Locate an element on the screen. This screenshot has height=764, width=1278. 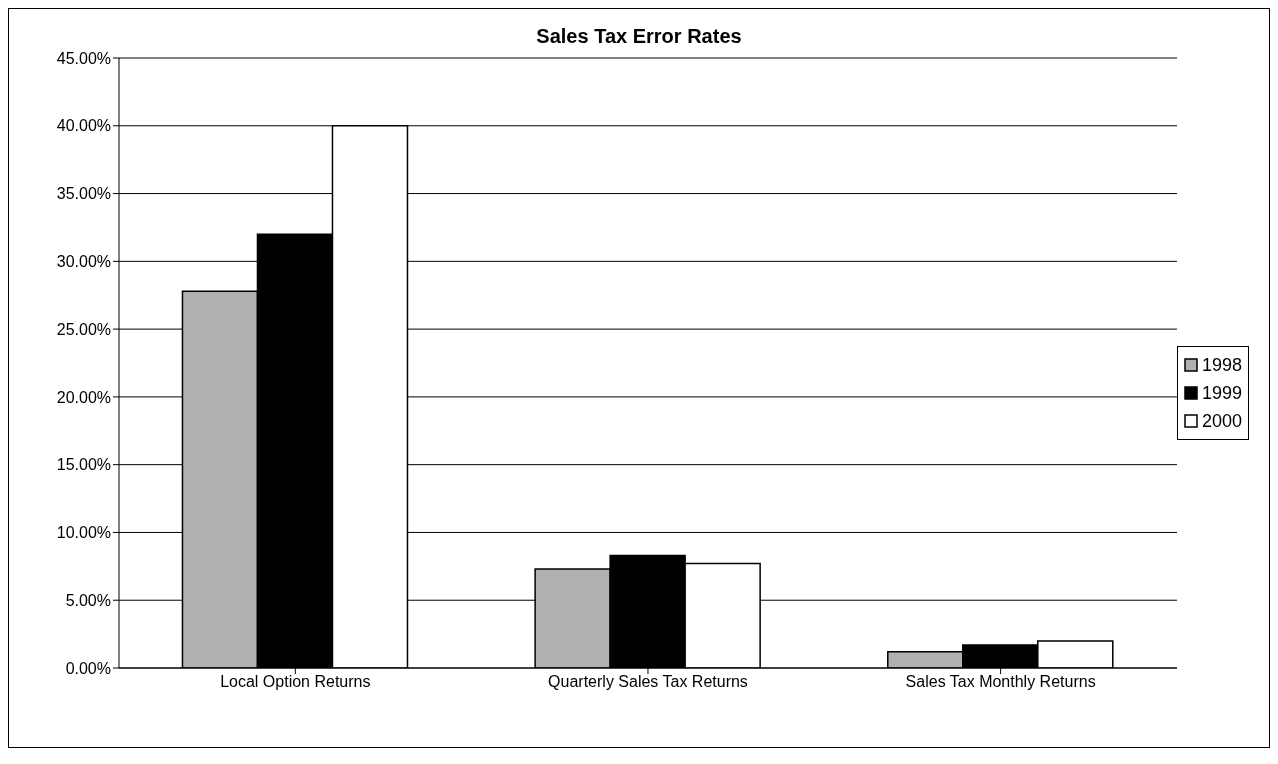
legend-label: 2000 is located at coordinates (1221, 421).